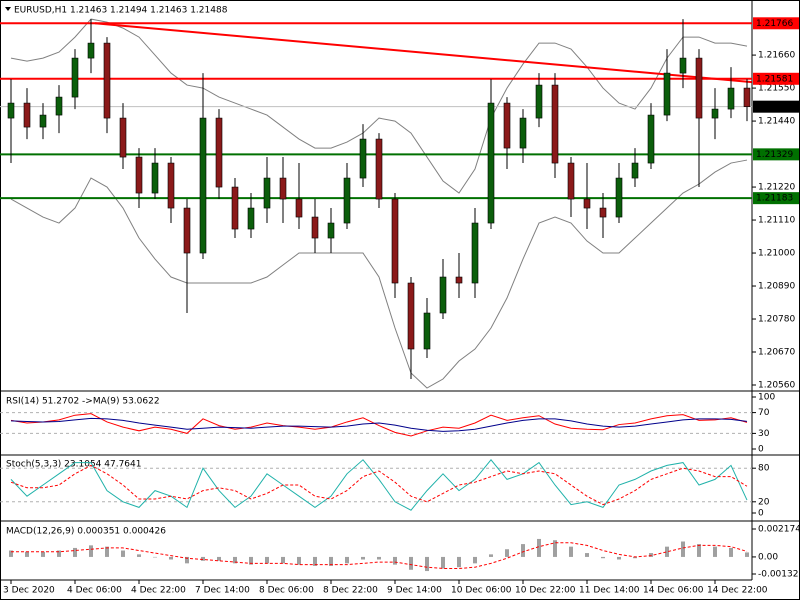 The width and height of the screenshot is (800, 600). I want to click on x-tick-label: 9 Dec 14:00, so click(414, 591).